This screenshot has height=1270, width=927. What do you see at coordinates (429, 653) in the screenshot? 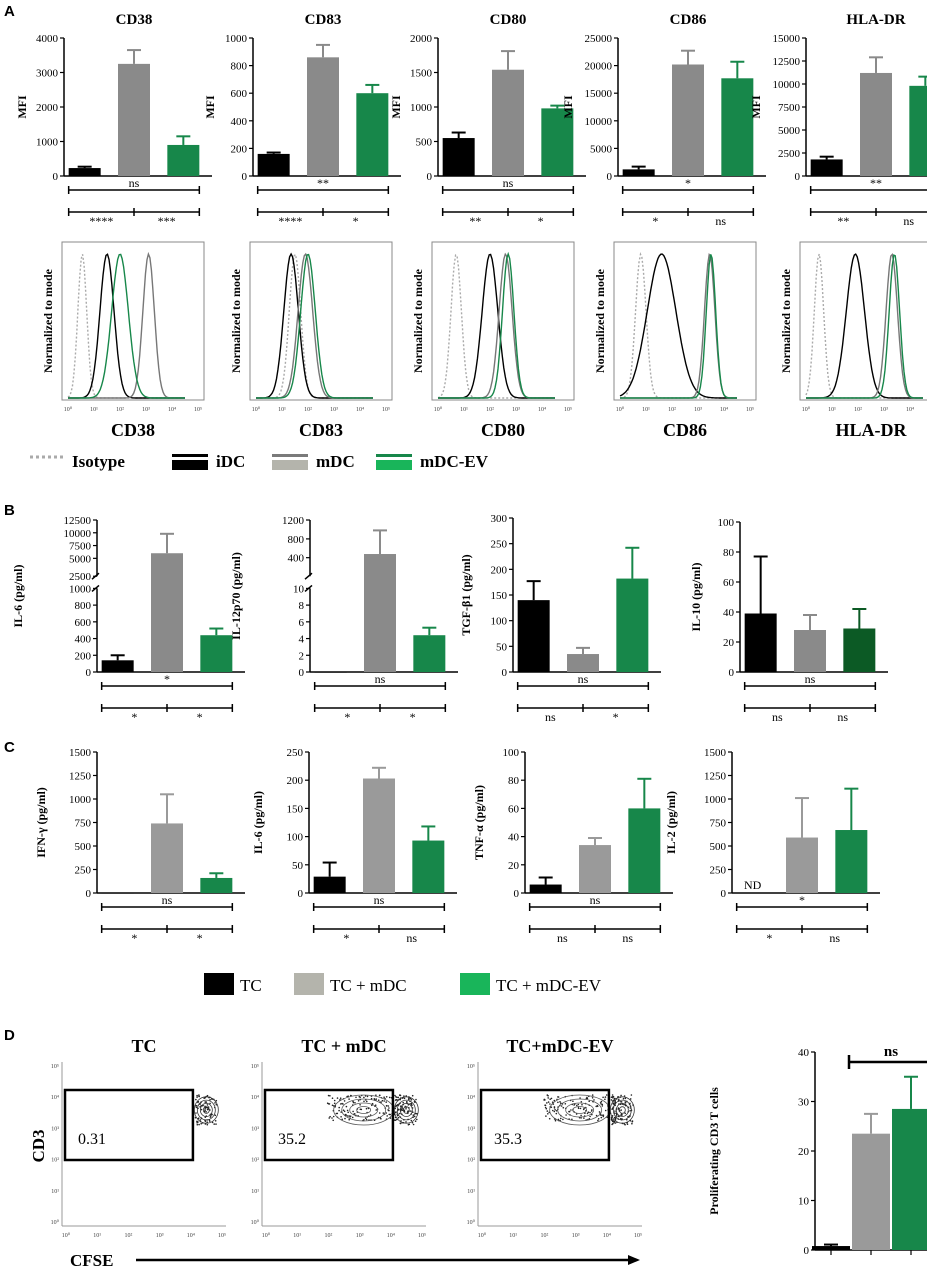
I see `bar-mdc-ev` at bounding box center [429, 653].